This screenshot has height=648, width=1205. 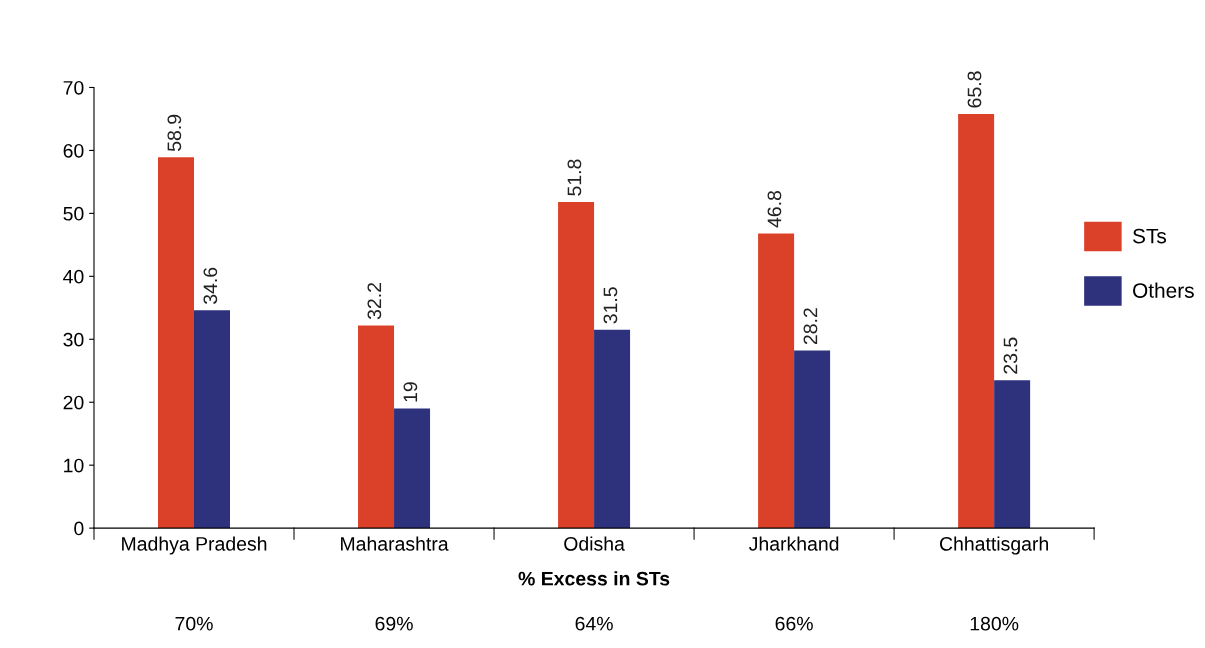 I want to click on text: 70%, so click(x=194, y=623).